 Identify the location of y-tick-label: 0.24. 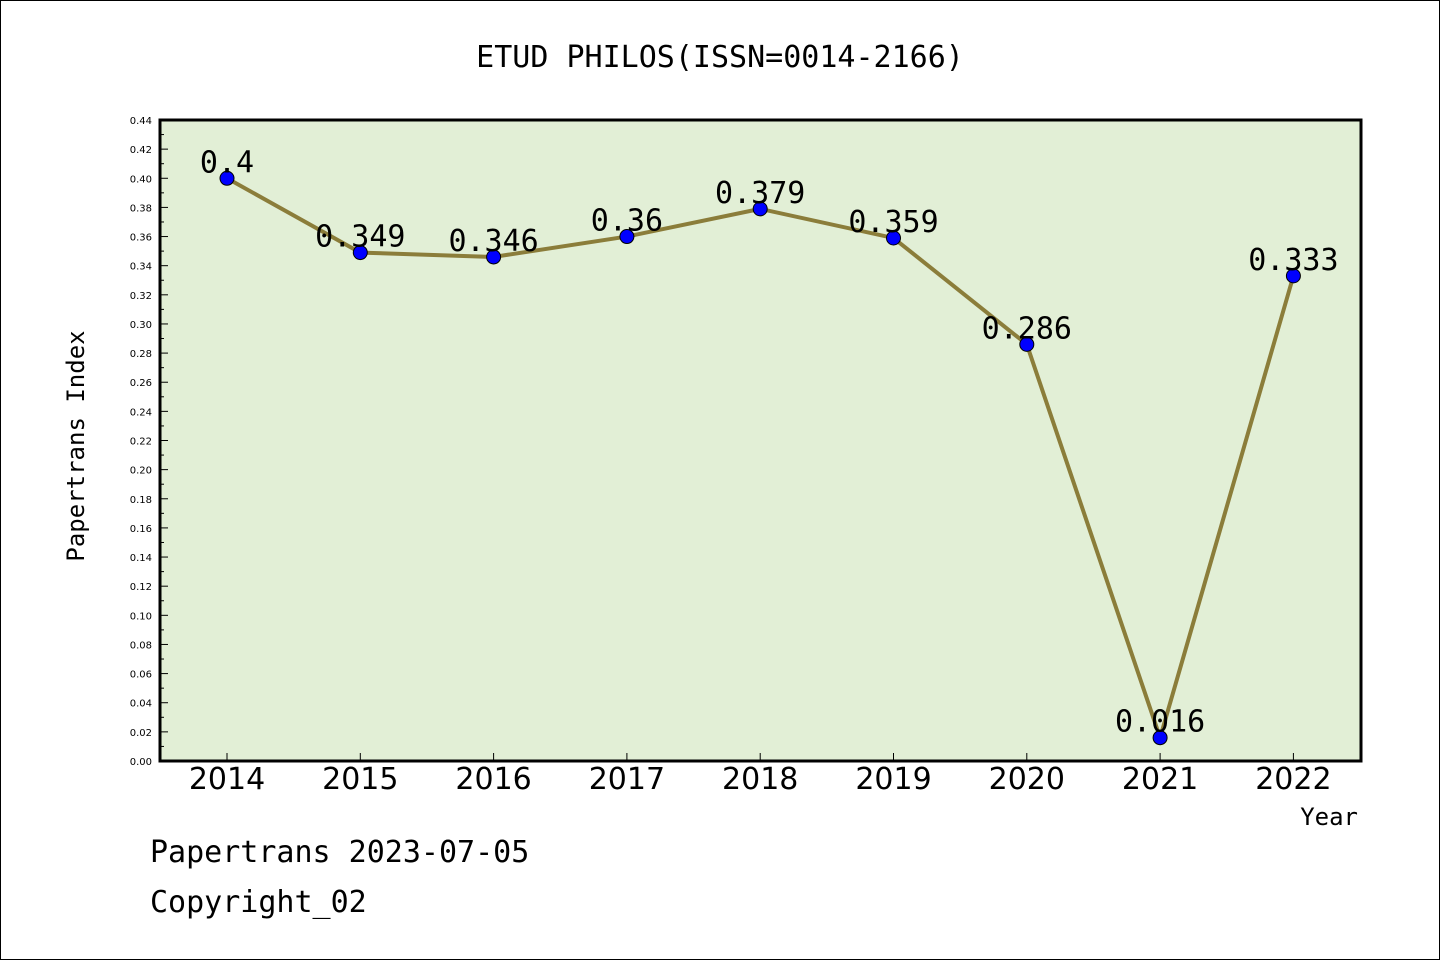
(141, 412).